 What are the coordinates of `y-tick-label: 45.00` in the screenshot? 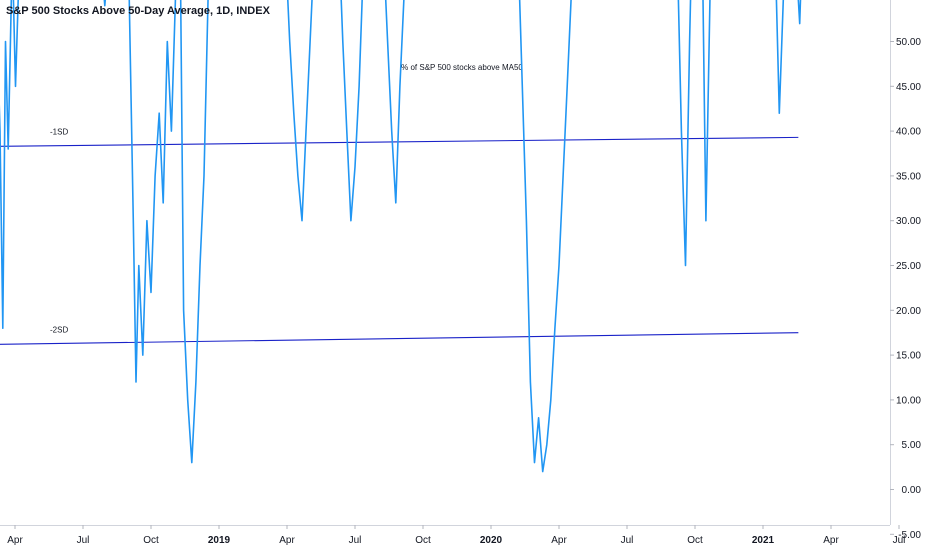 It's located at (908, 87).